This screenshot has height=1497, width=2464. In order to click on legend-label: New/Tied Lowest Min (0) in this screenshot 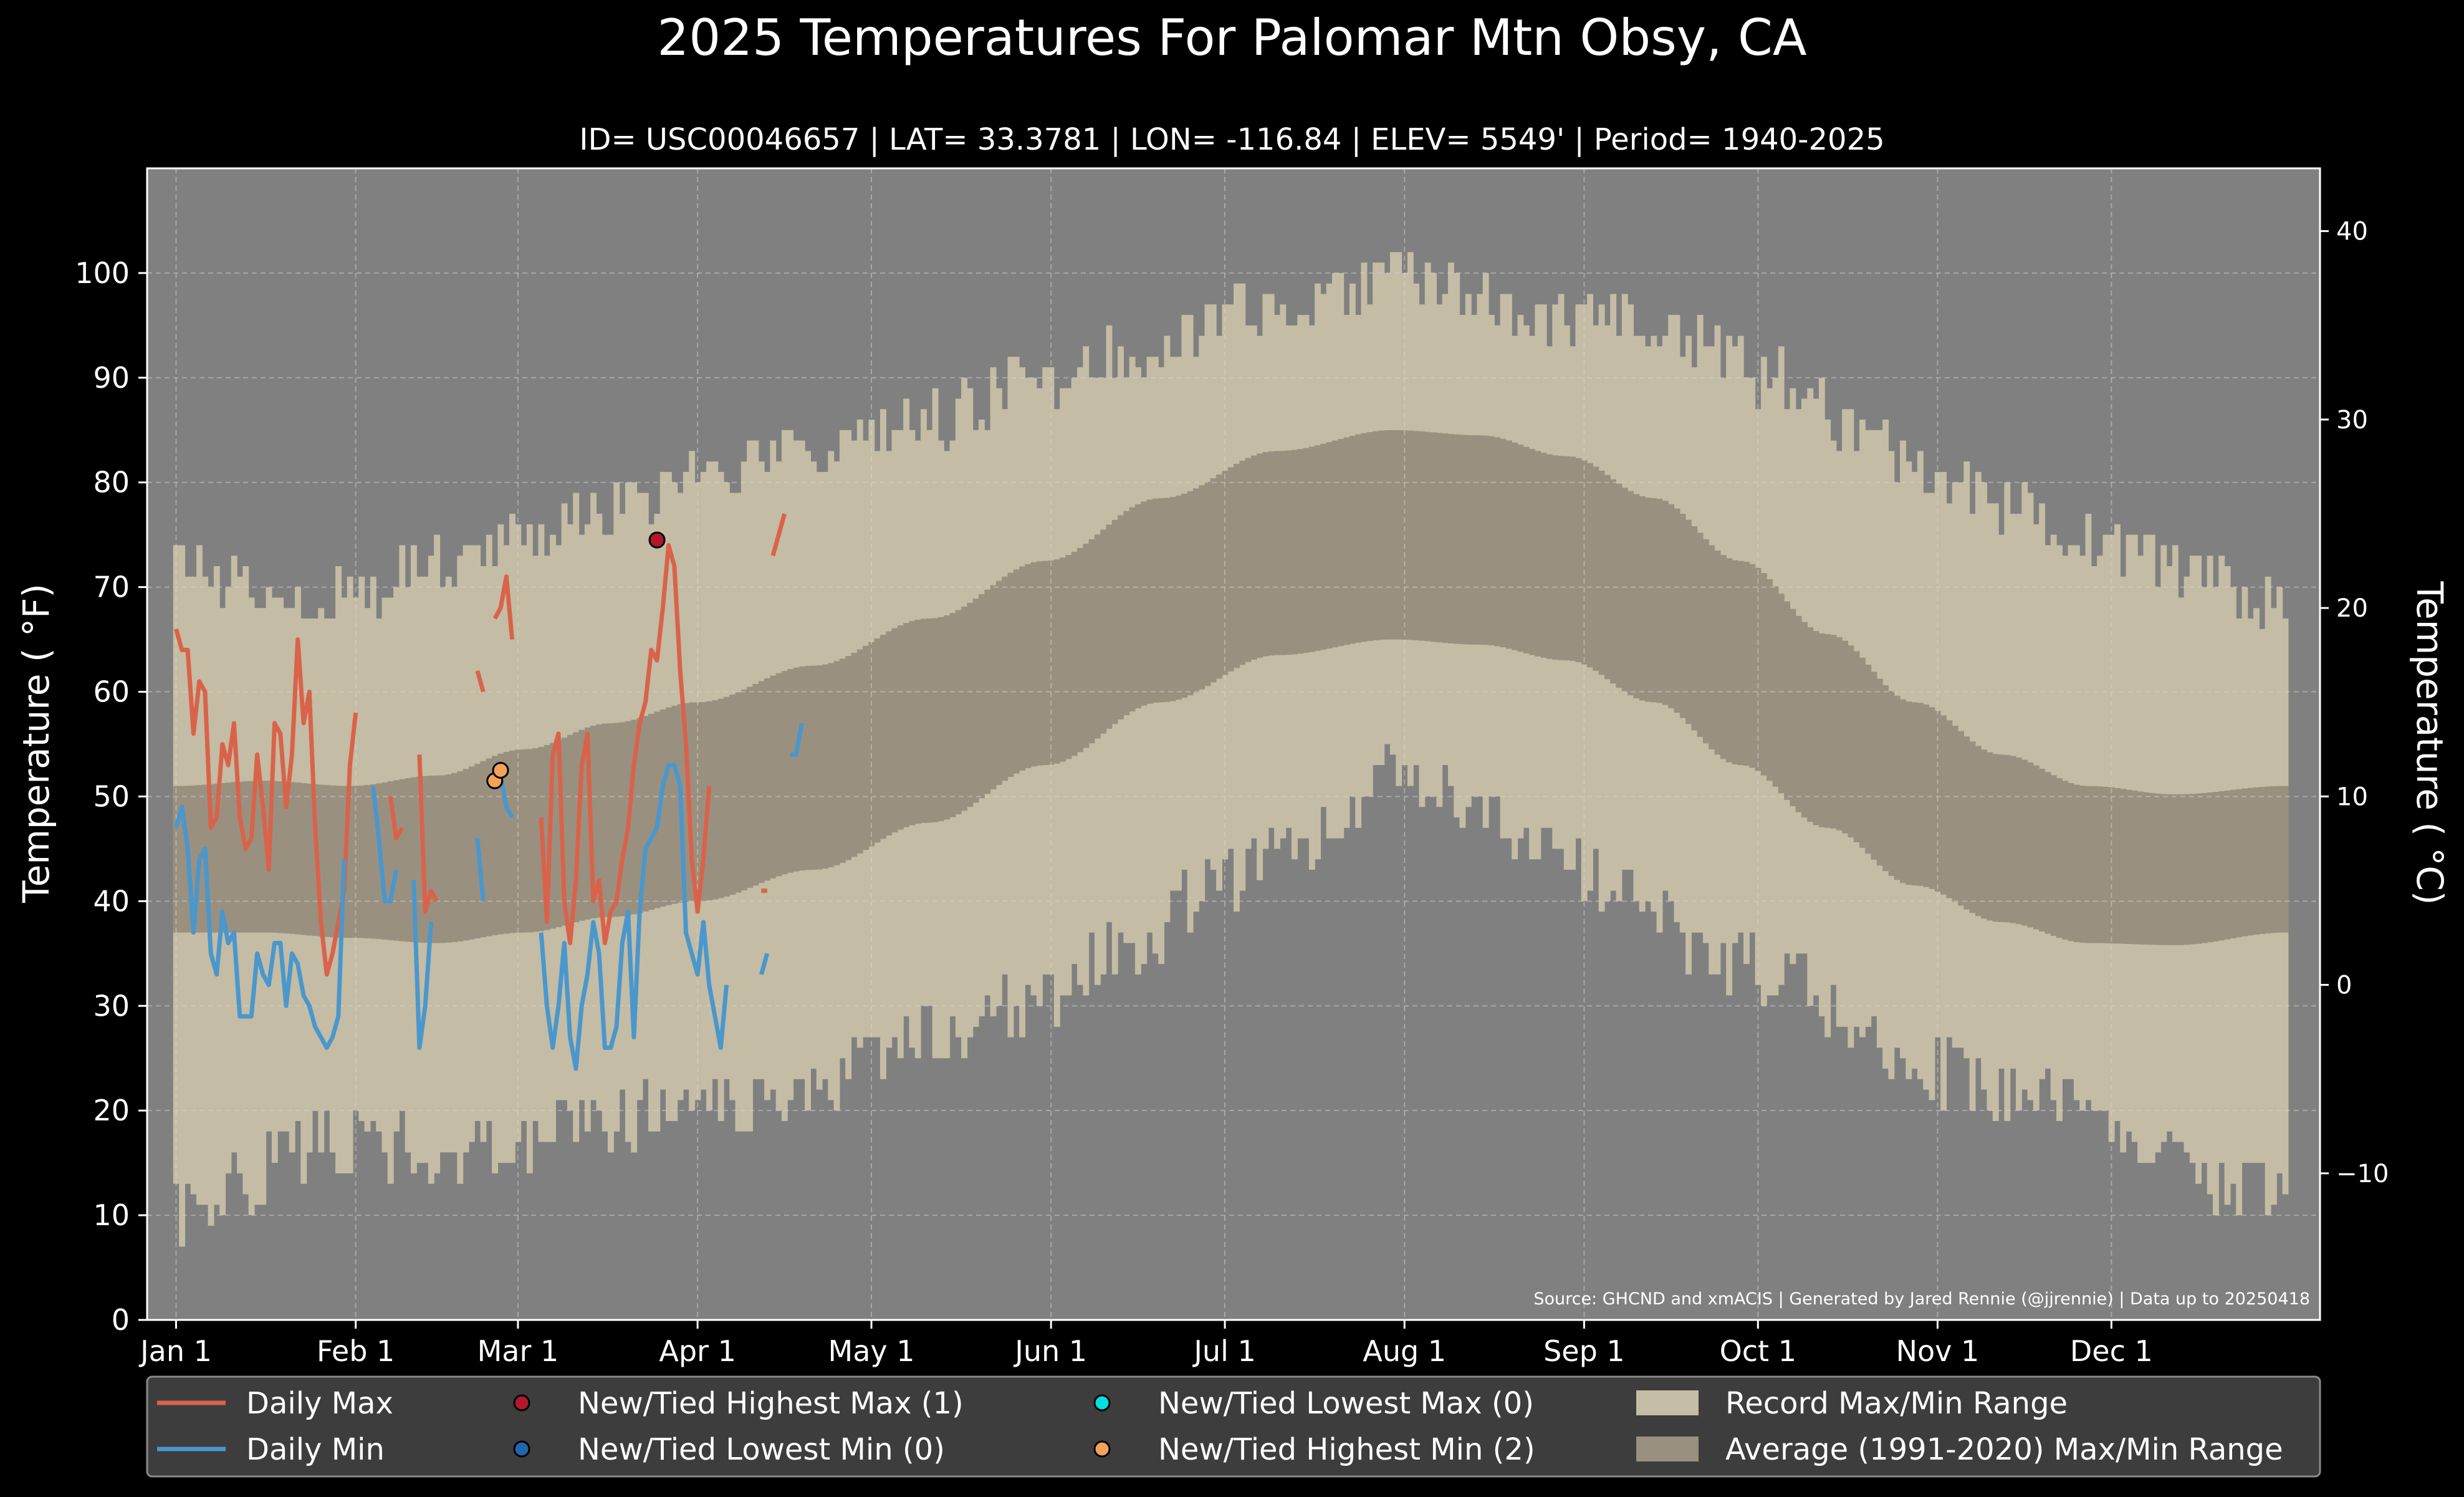, I will do `click(762, 1449)`.